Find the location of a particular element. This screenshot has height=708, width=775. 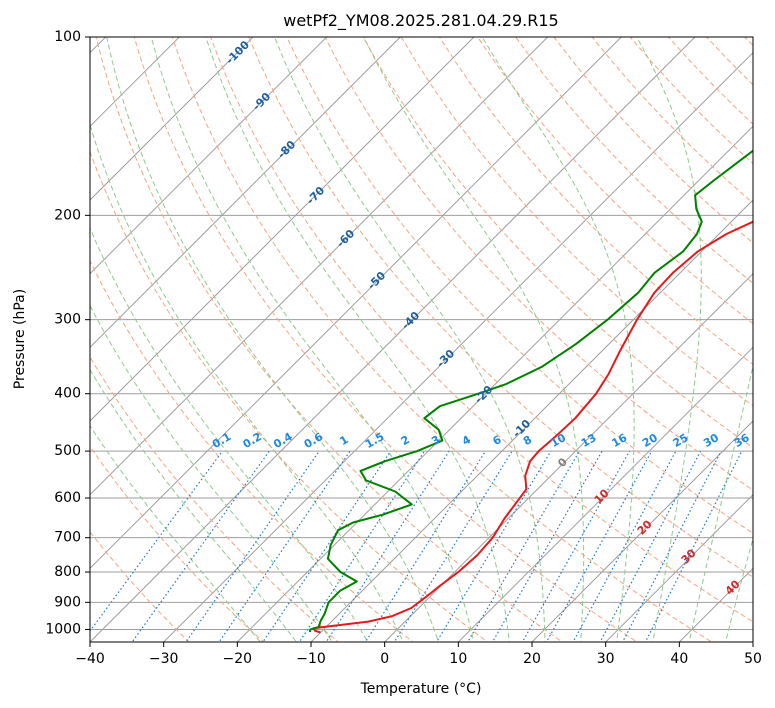

x-tick-label: −20 is located at coordinates (238, 659).